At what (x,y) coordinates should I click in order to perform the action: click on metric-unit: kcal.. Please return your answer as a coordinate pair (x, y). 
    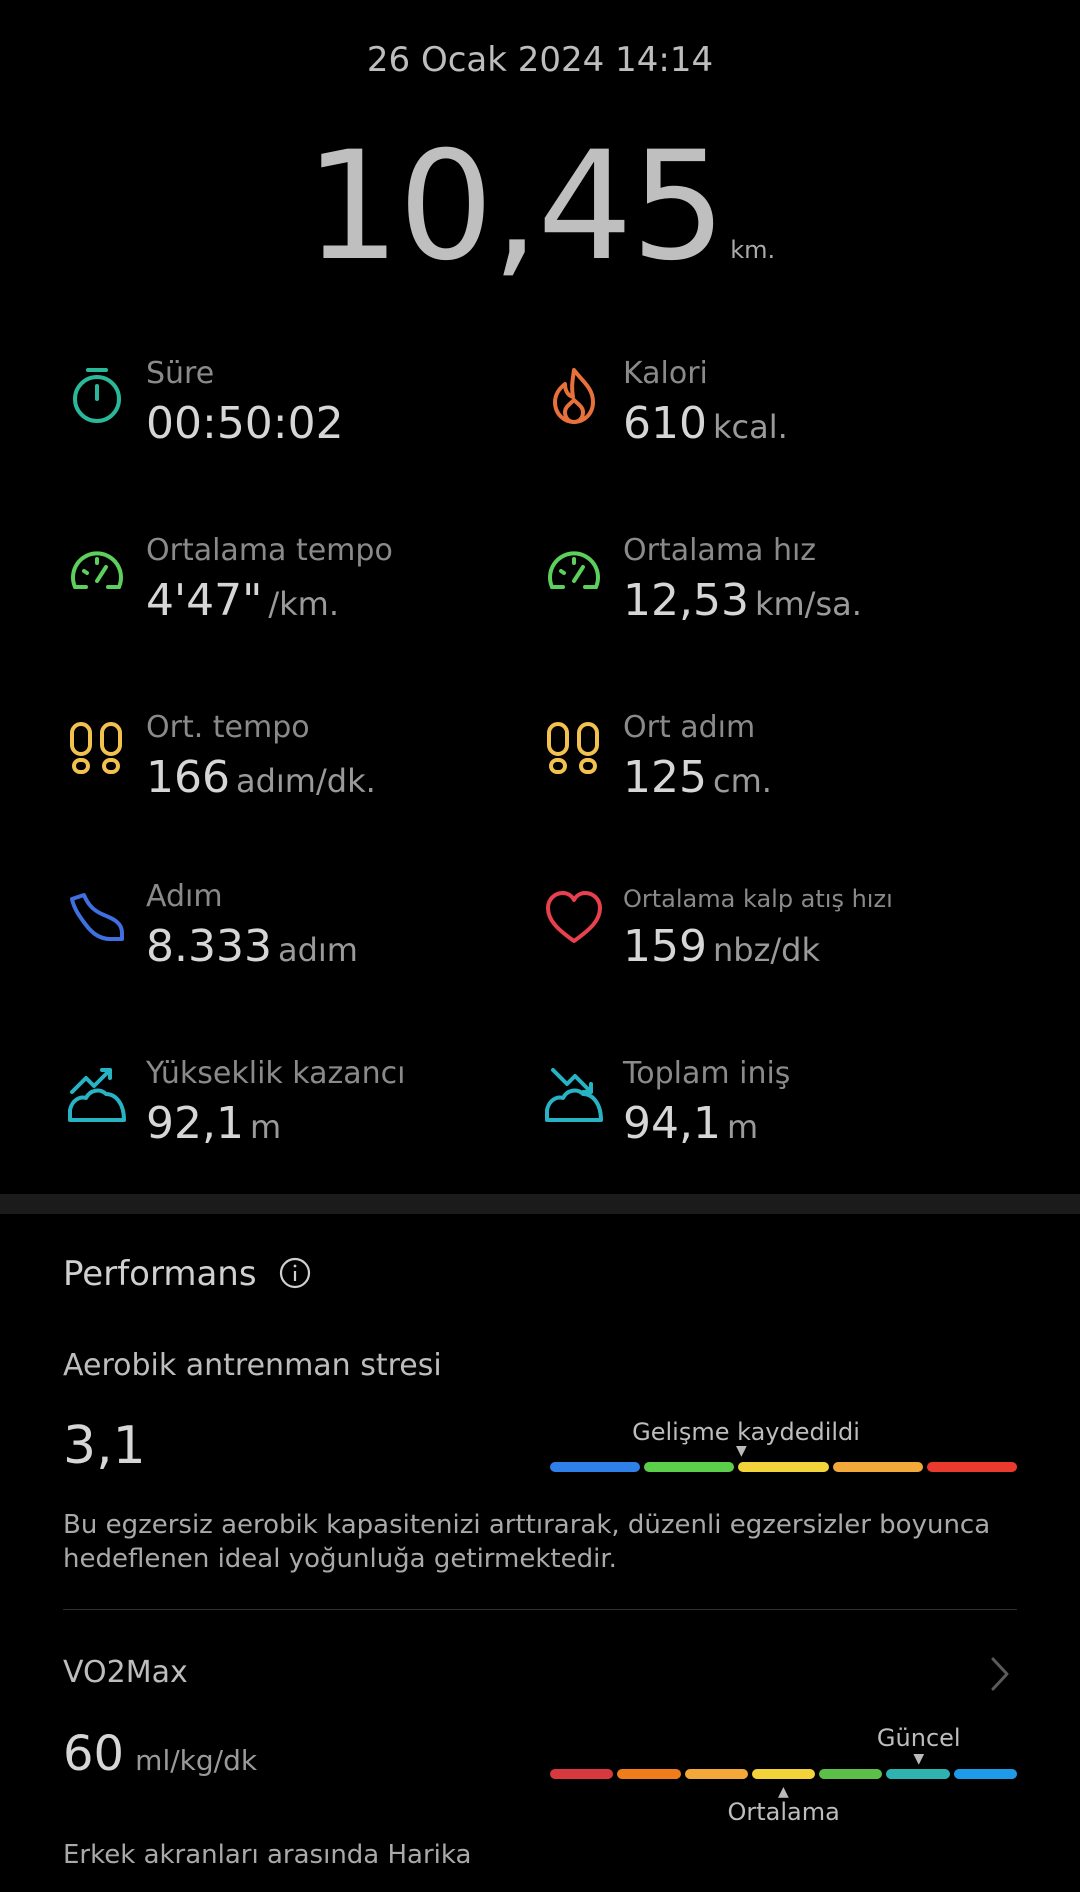
    Looking at the image, I should click on (750, 427).